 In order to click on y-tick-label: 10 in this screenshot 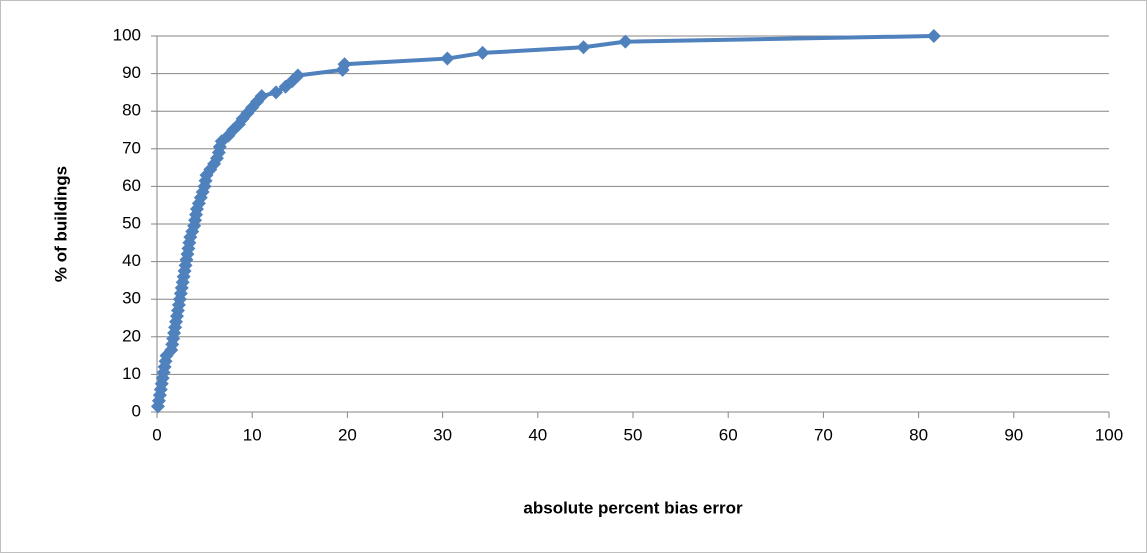, I will do `click(131, 373)`.